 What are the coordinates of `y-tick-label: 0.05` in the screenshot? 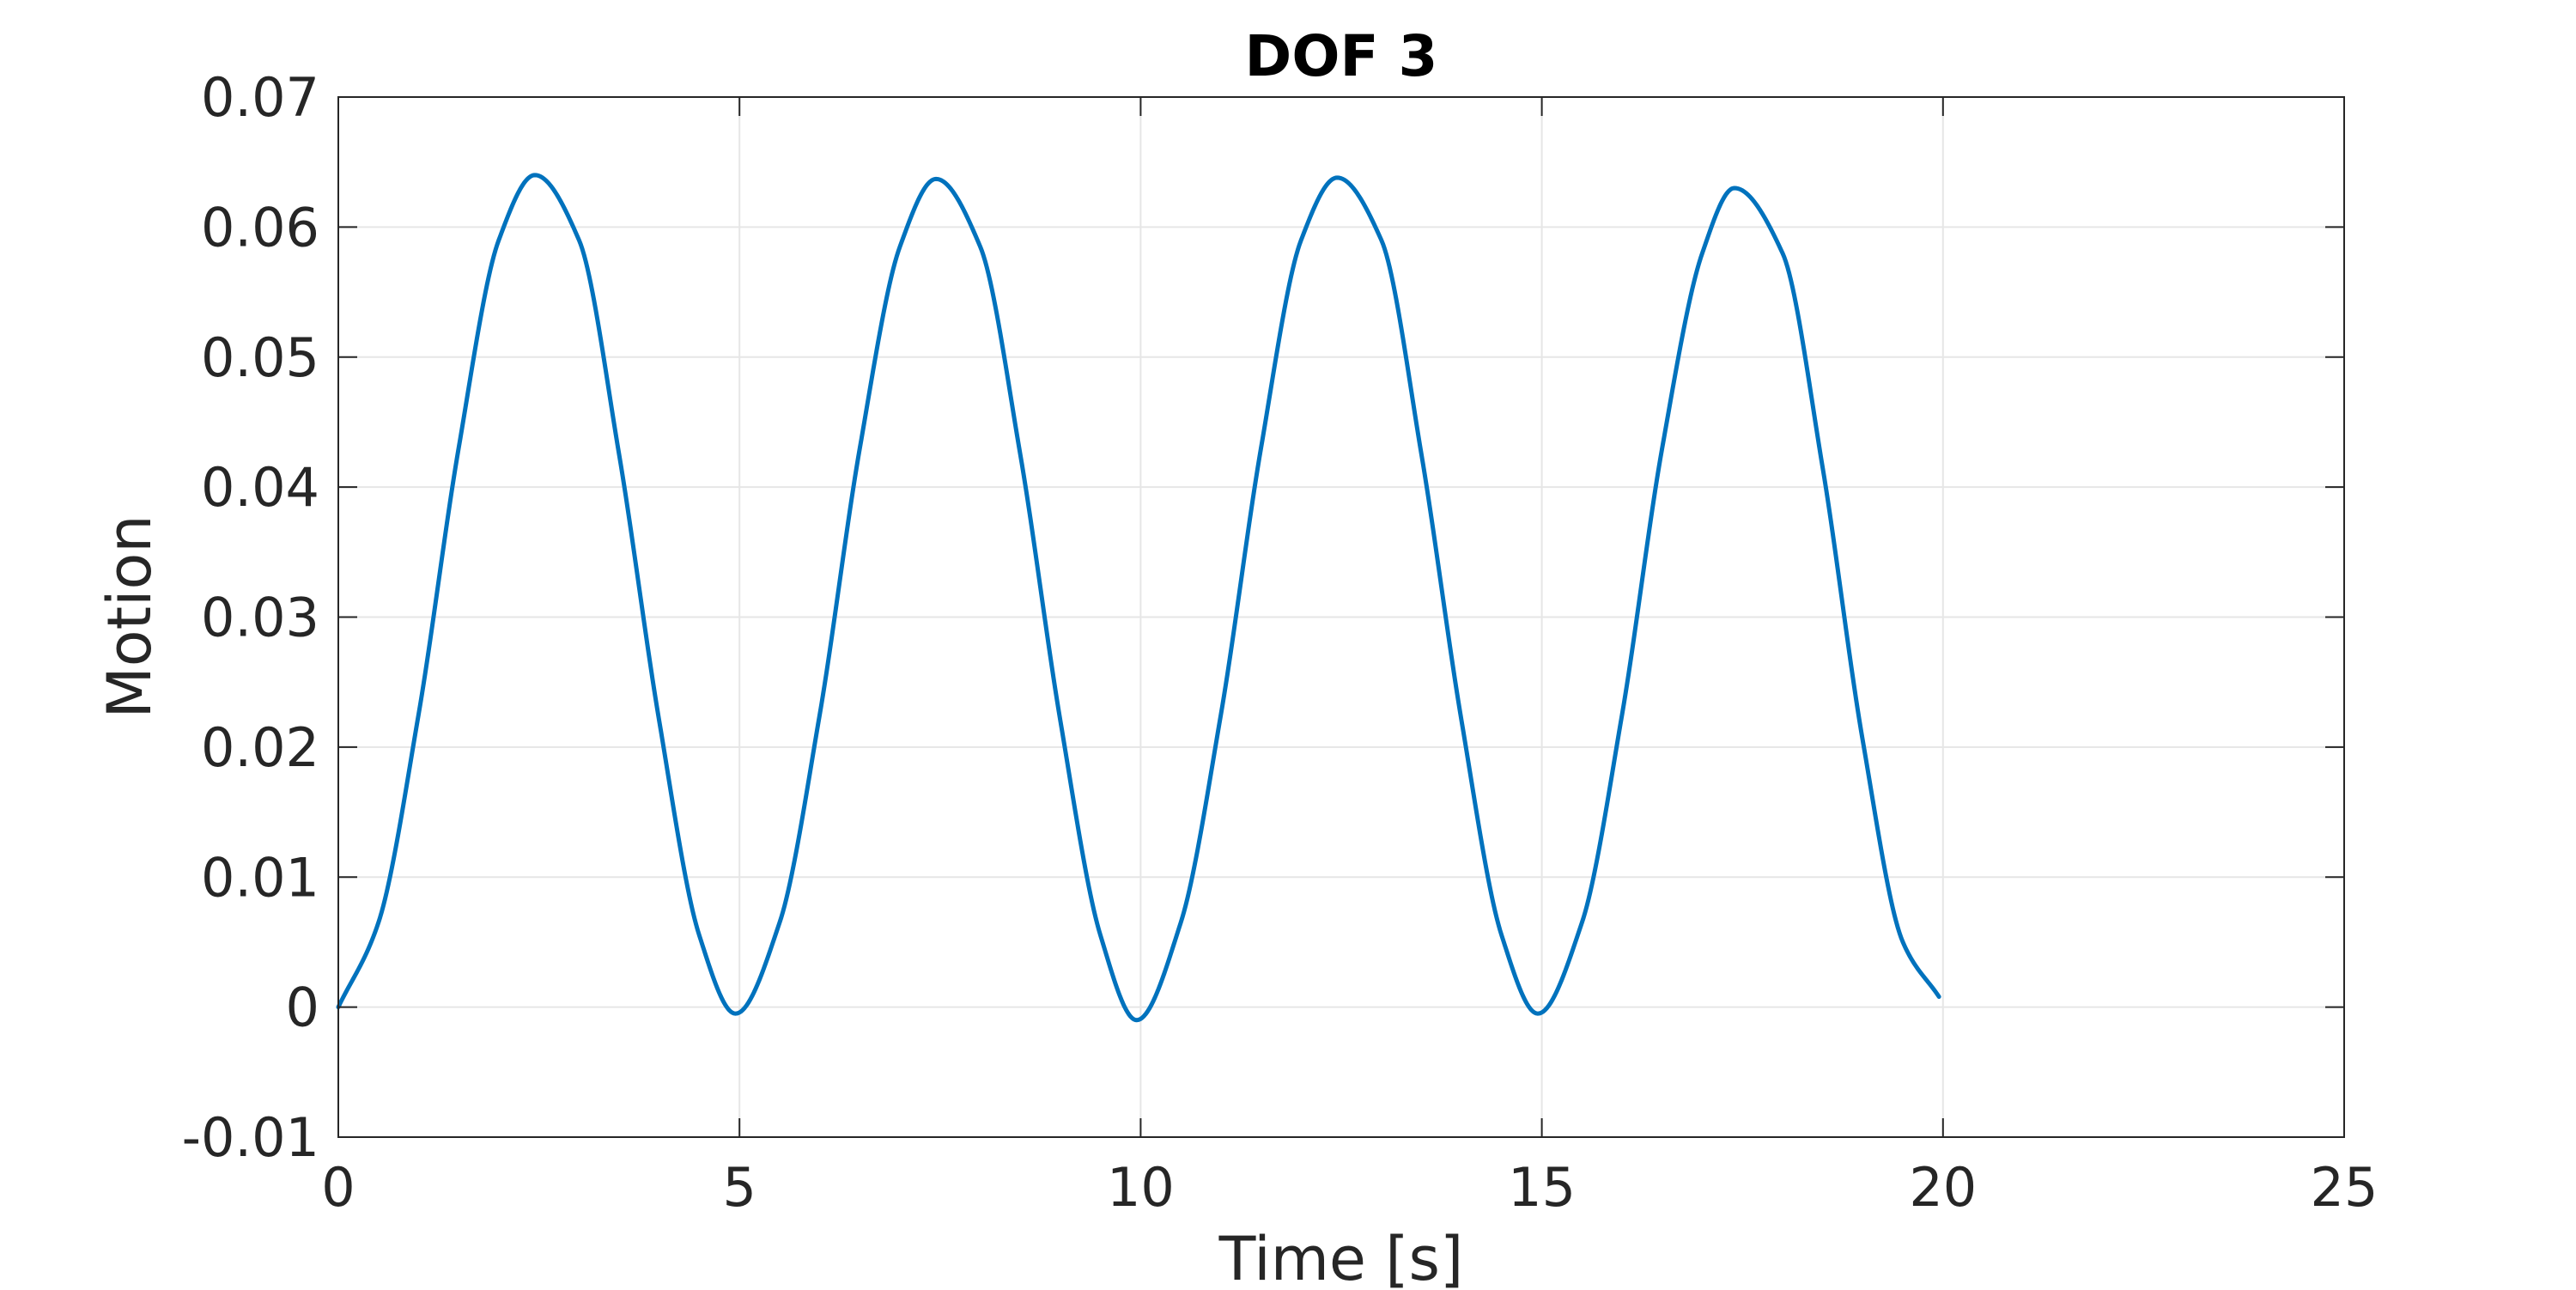 It's located at (260, 357).